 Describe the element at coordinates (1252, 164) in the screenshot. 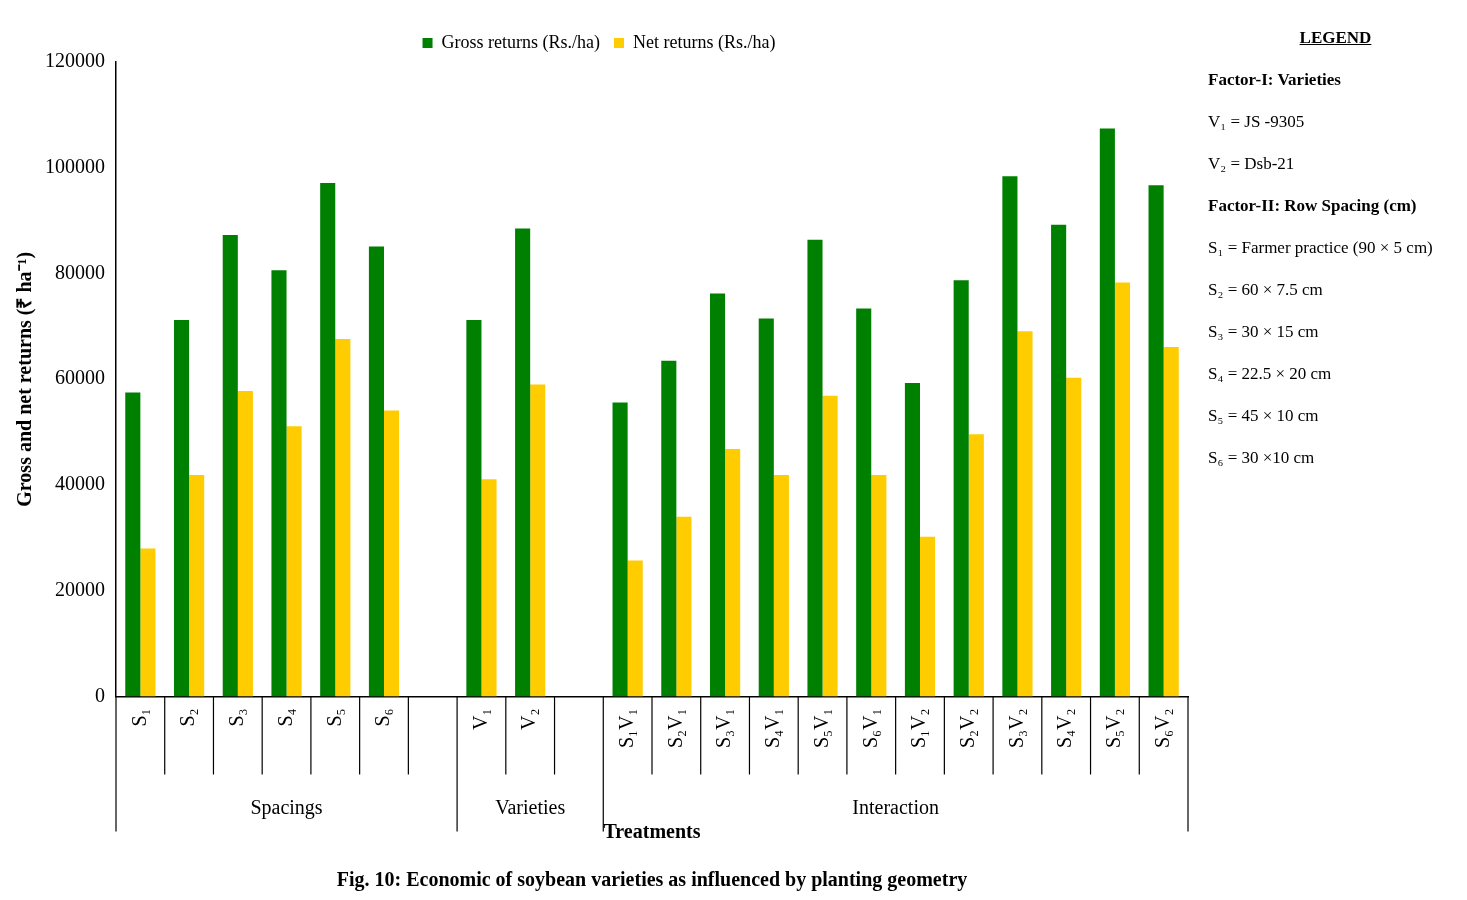

I see `text: V₂ = Dsb-21` at that location.